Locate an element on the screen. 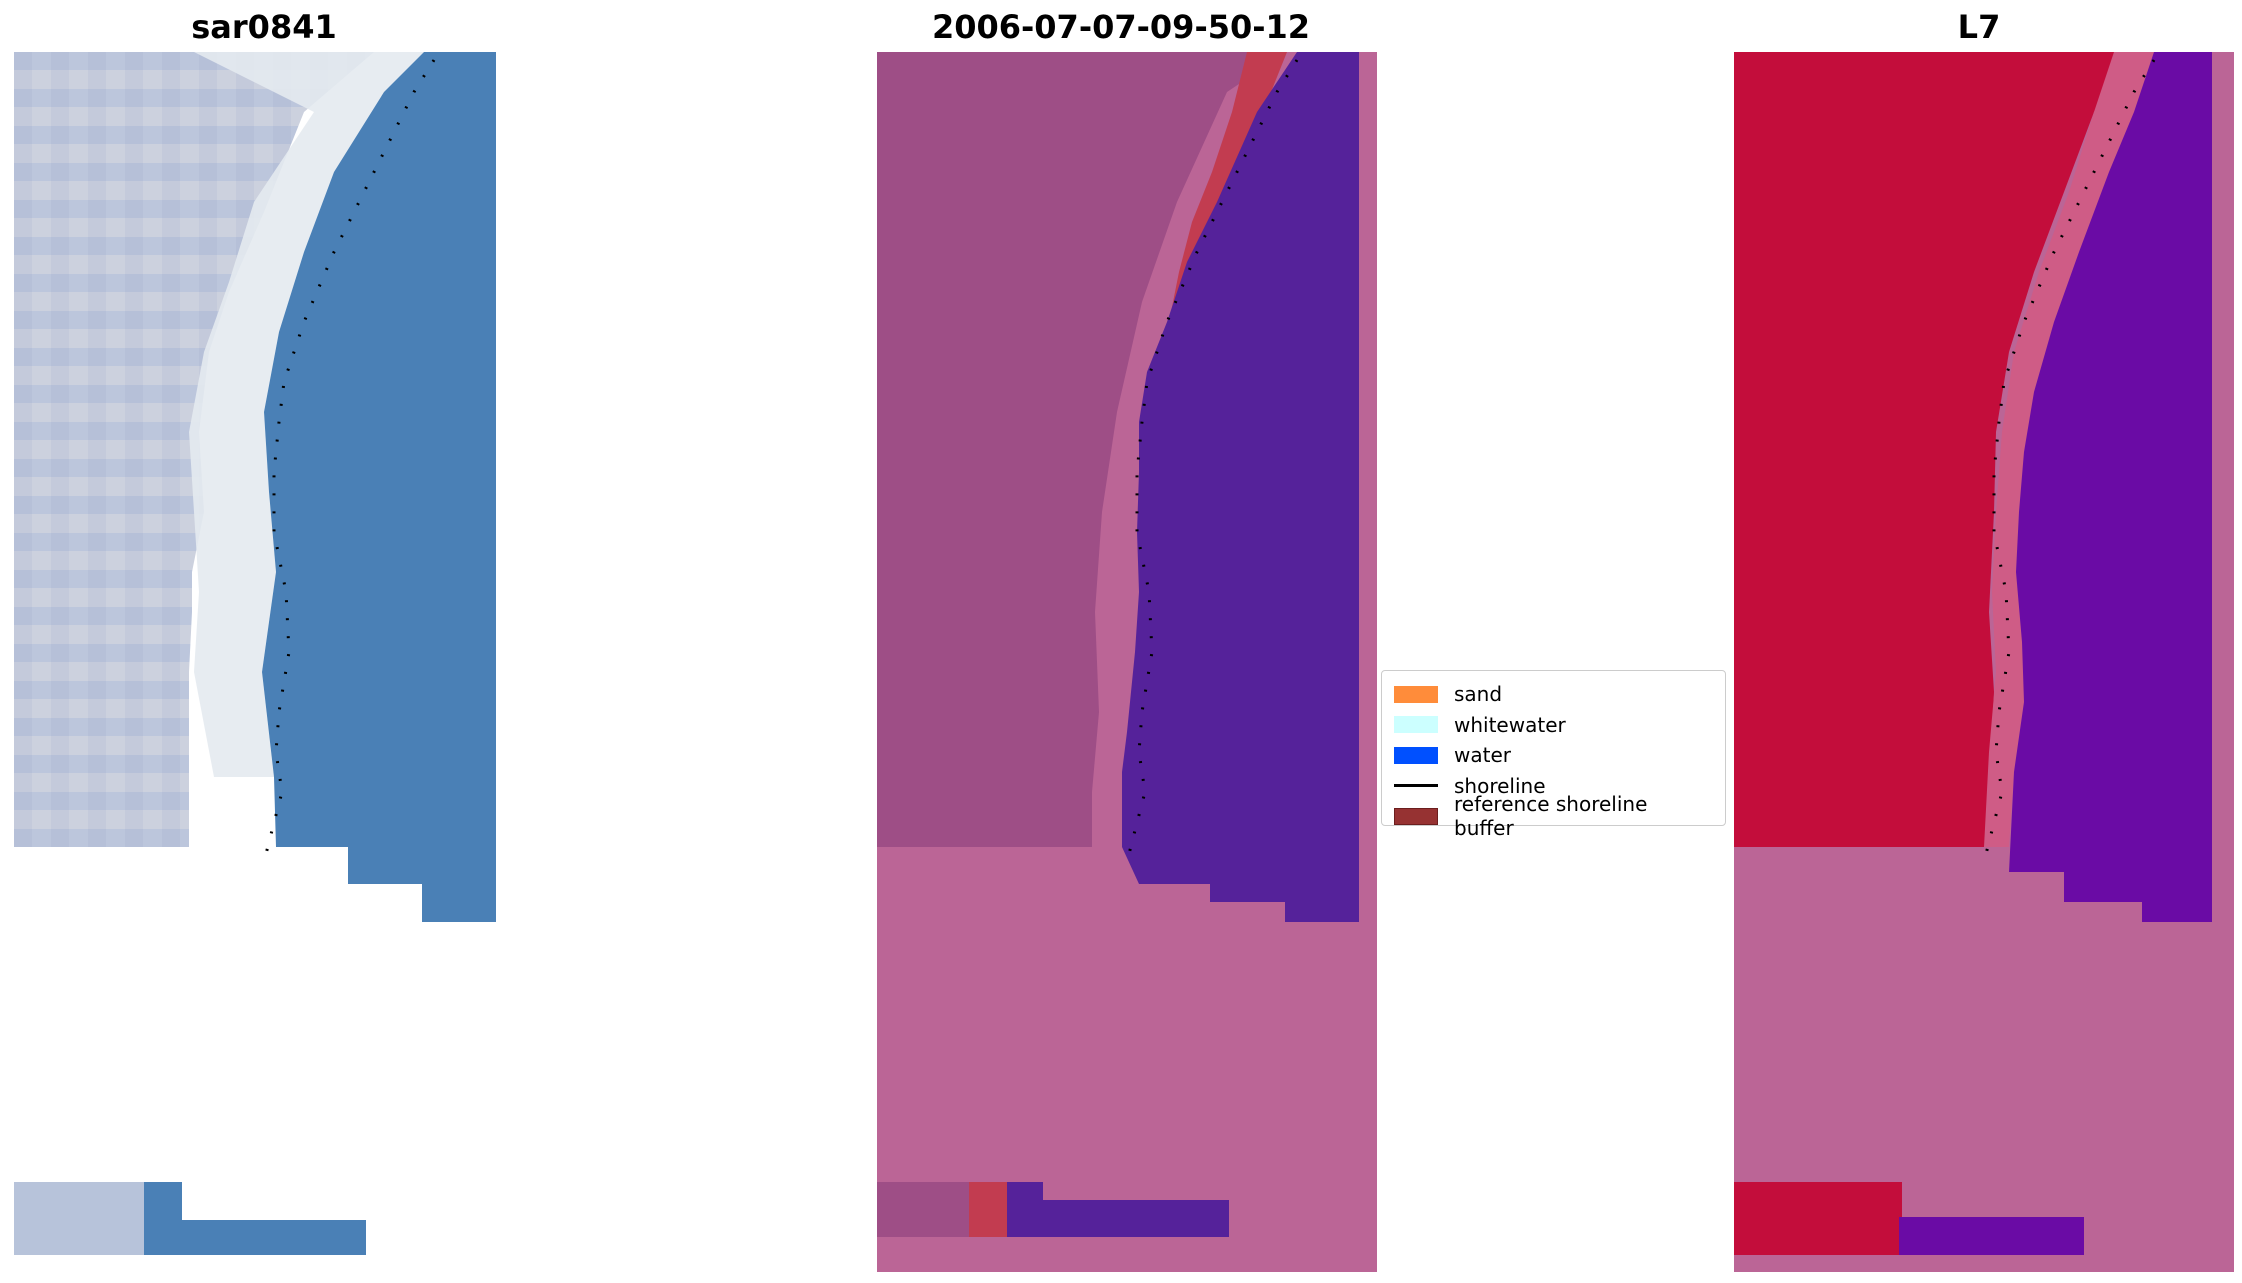  mndwi-transition-area is located at coordinates (2069, 449).